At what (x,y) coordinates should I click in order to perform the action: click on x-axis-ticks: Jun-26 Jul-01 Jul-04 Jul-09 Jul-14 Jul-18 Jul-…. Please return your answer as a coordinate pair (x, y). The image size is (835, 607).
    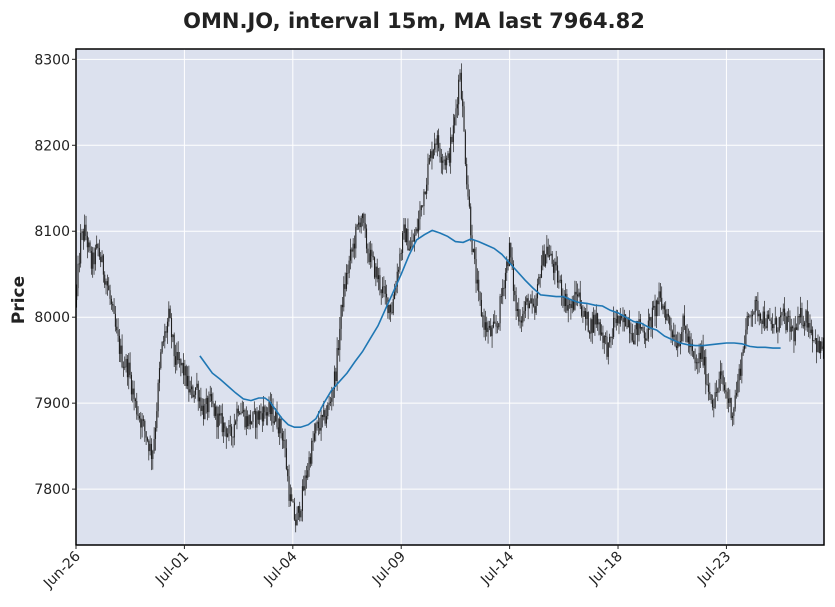
    Looking at the image, I should click on (387, 568).